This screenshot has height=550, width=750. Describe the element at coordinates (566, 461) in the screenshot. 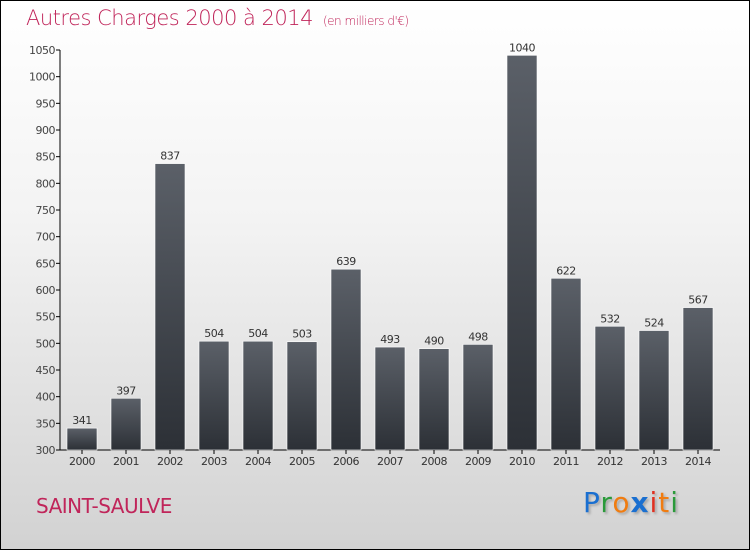

I see `x-tick-label: 2011` at that location.